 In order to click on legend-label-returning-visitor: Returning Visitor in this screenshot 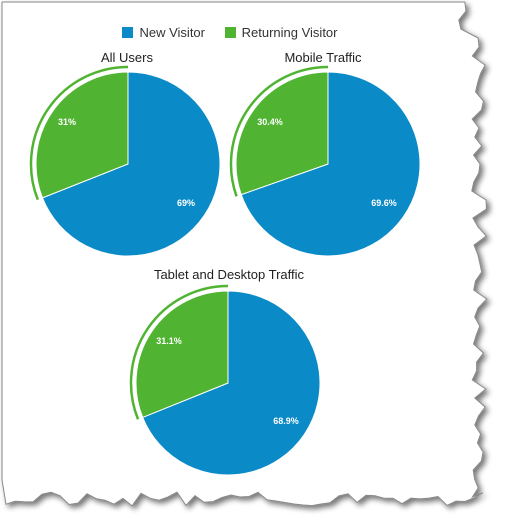, I will do `click(289, 33)`.